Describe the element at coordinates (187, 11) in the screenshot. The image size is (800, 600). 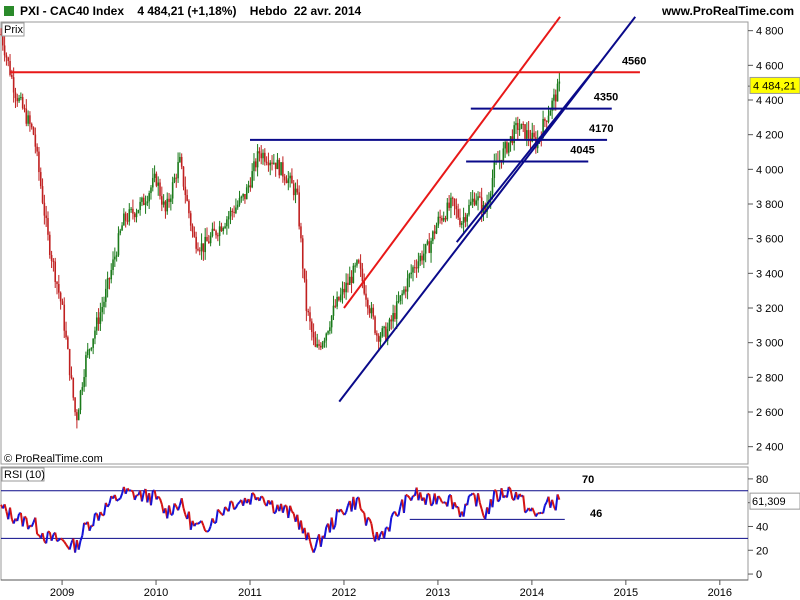
I see `last-price: 4 484,21 (+1,18%)` at that location.